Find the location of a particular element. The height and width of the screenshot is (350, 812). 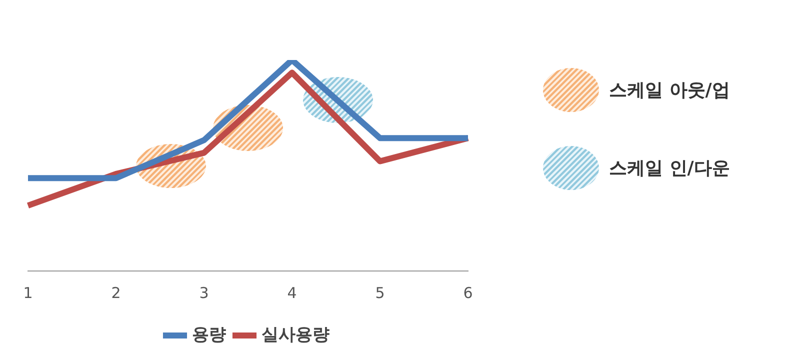

x-tick-label: 3 is located at coordinates (204, 293).